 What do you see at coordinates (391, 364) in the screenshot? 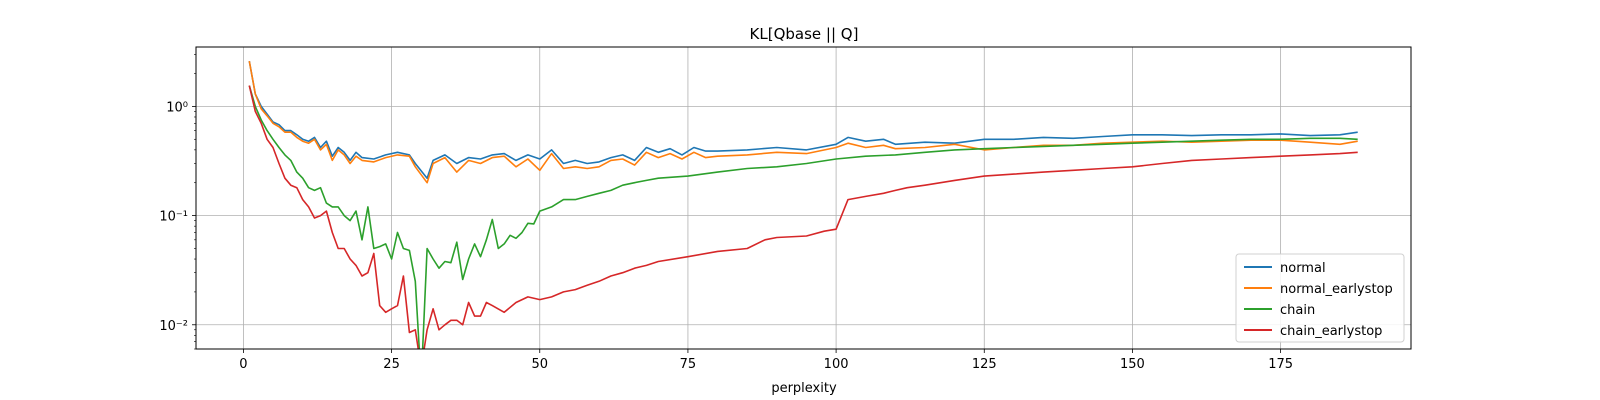
I see `x-tick-label: 25` at bounding box center [391, 364].